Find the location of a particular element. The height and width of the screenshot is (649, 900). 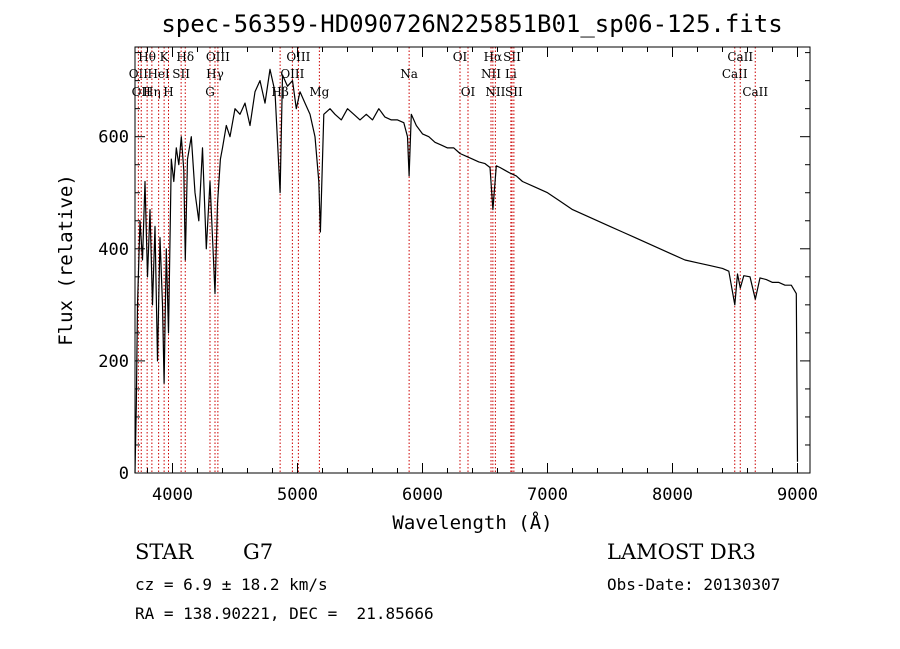

y-tick-label: 600 is located at coordinates (113, 138).